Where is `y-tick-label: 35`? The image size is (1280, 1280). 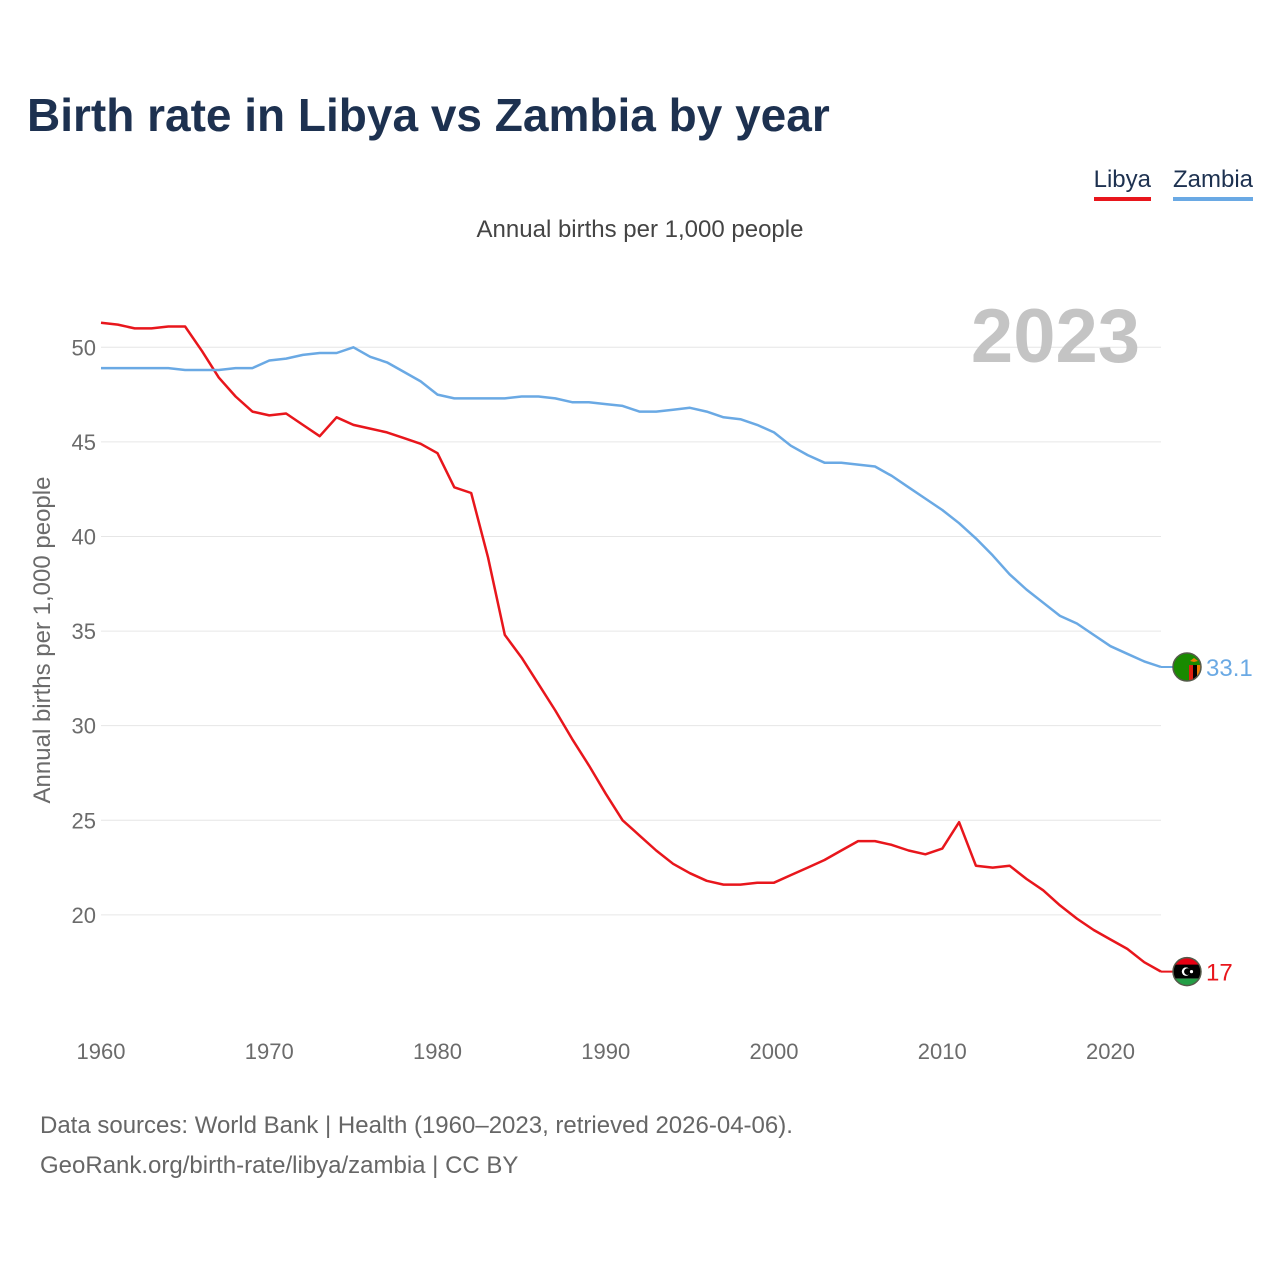 y-tick-label: 35 is located at coordinates (84, 631).